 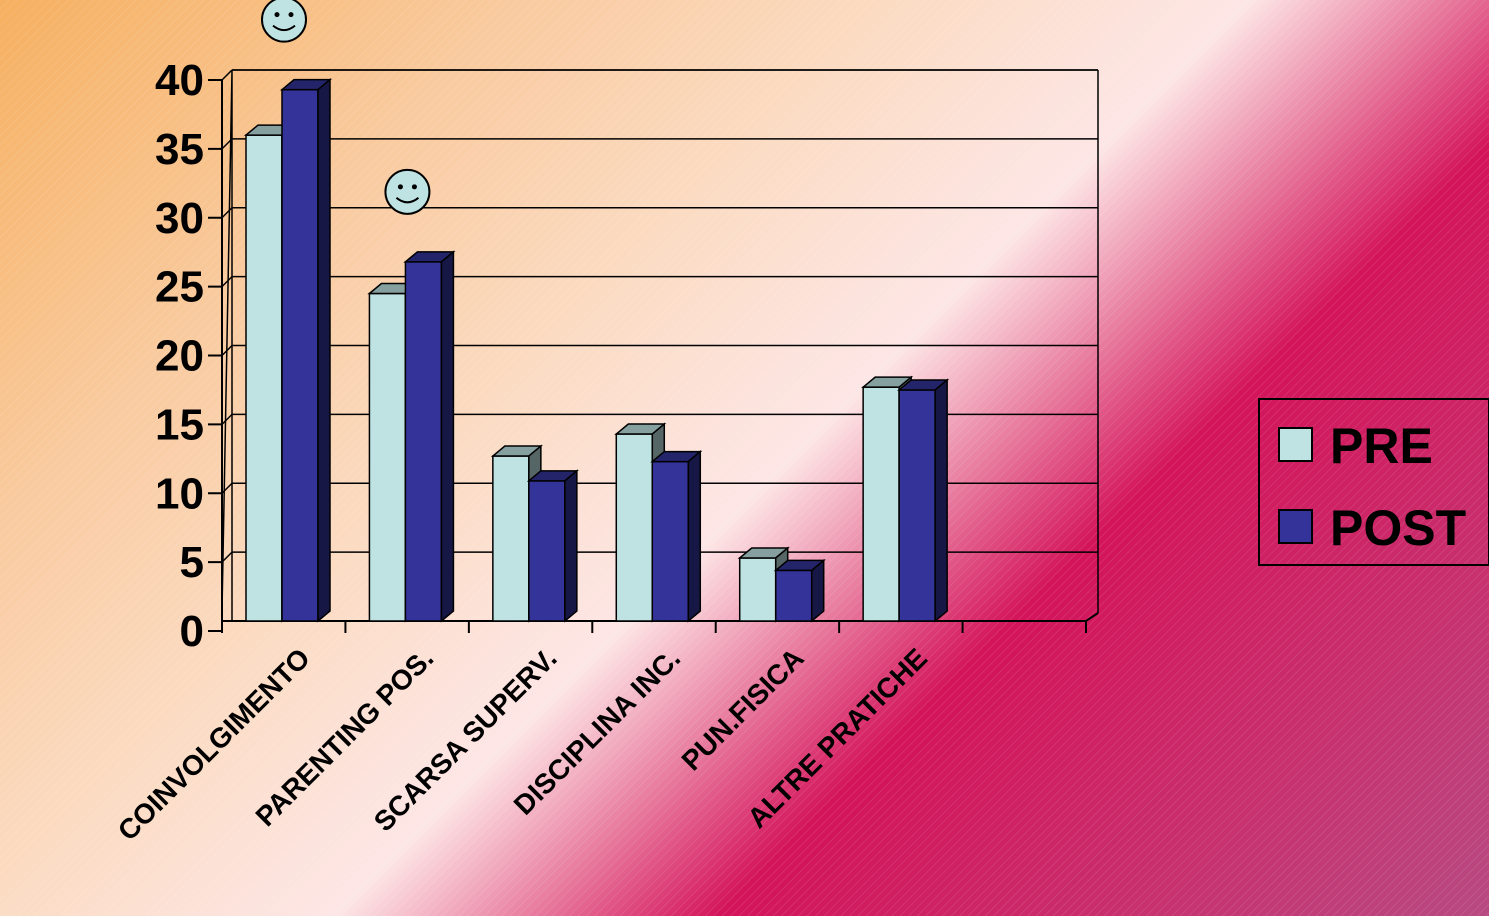 I want to click on legend: PRE POST, so click(x=1373, y=482).